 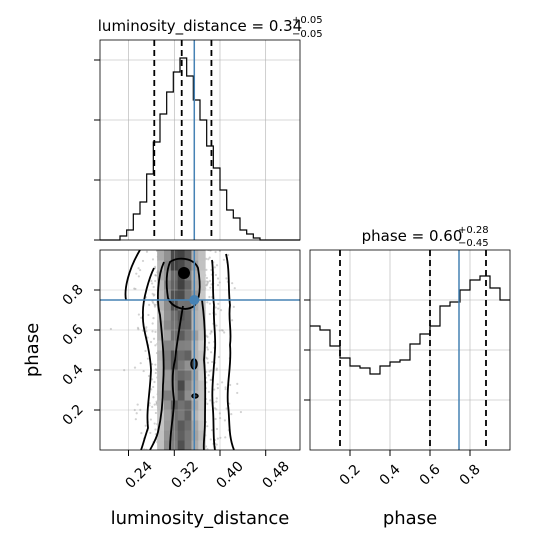 What do you see at coordinates (138, 474) in the screenshot?
I see `xtick-label-2d-024: 0.24` at bounding box center [138, 474].